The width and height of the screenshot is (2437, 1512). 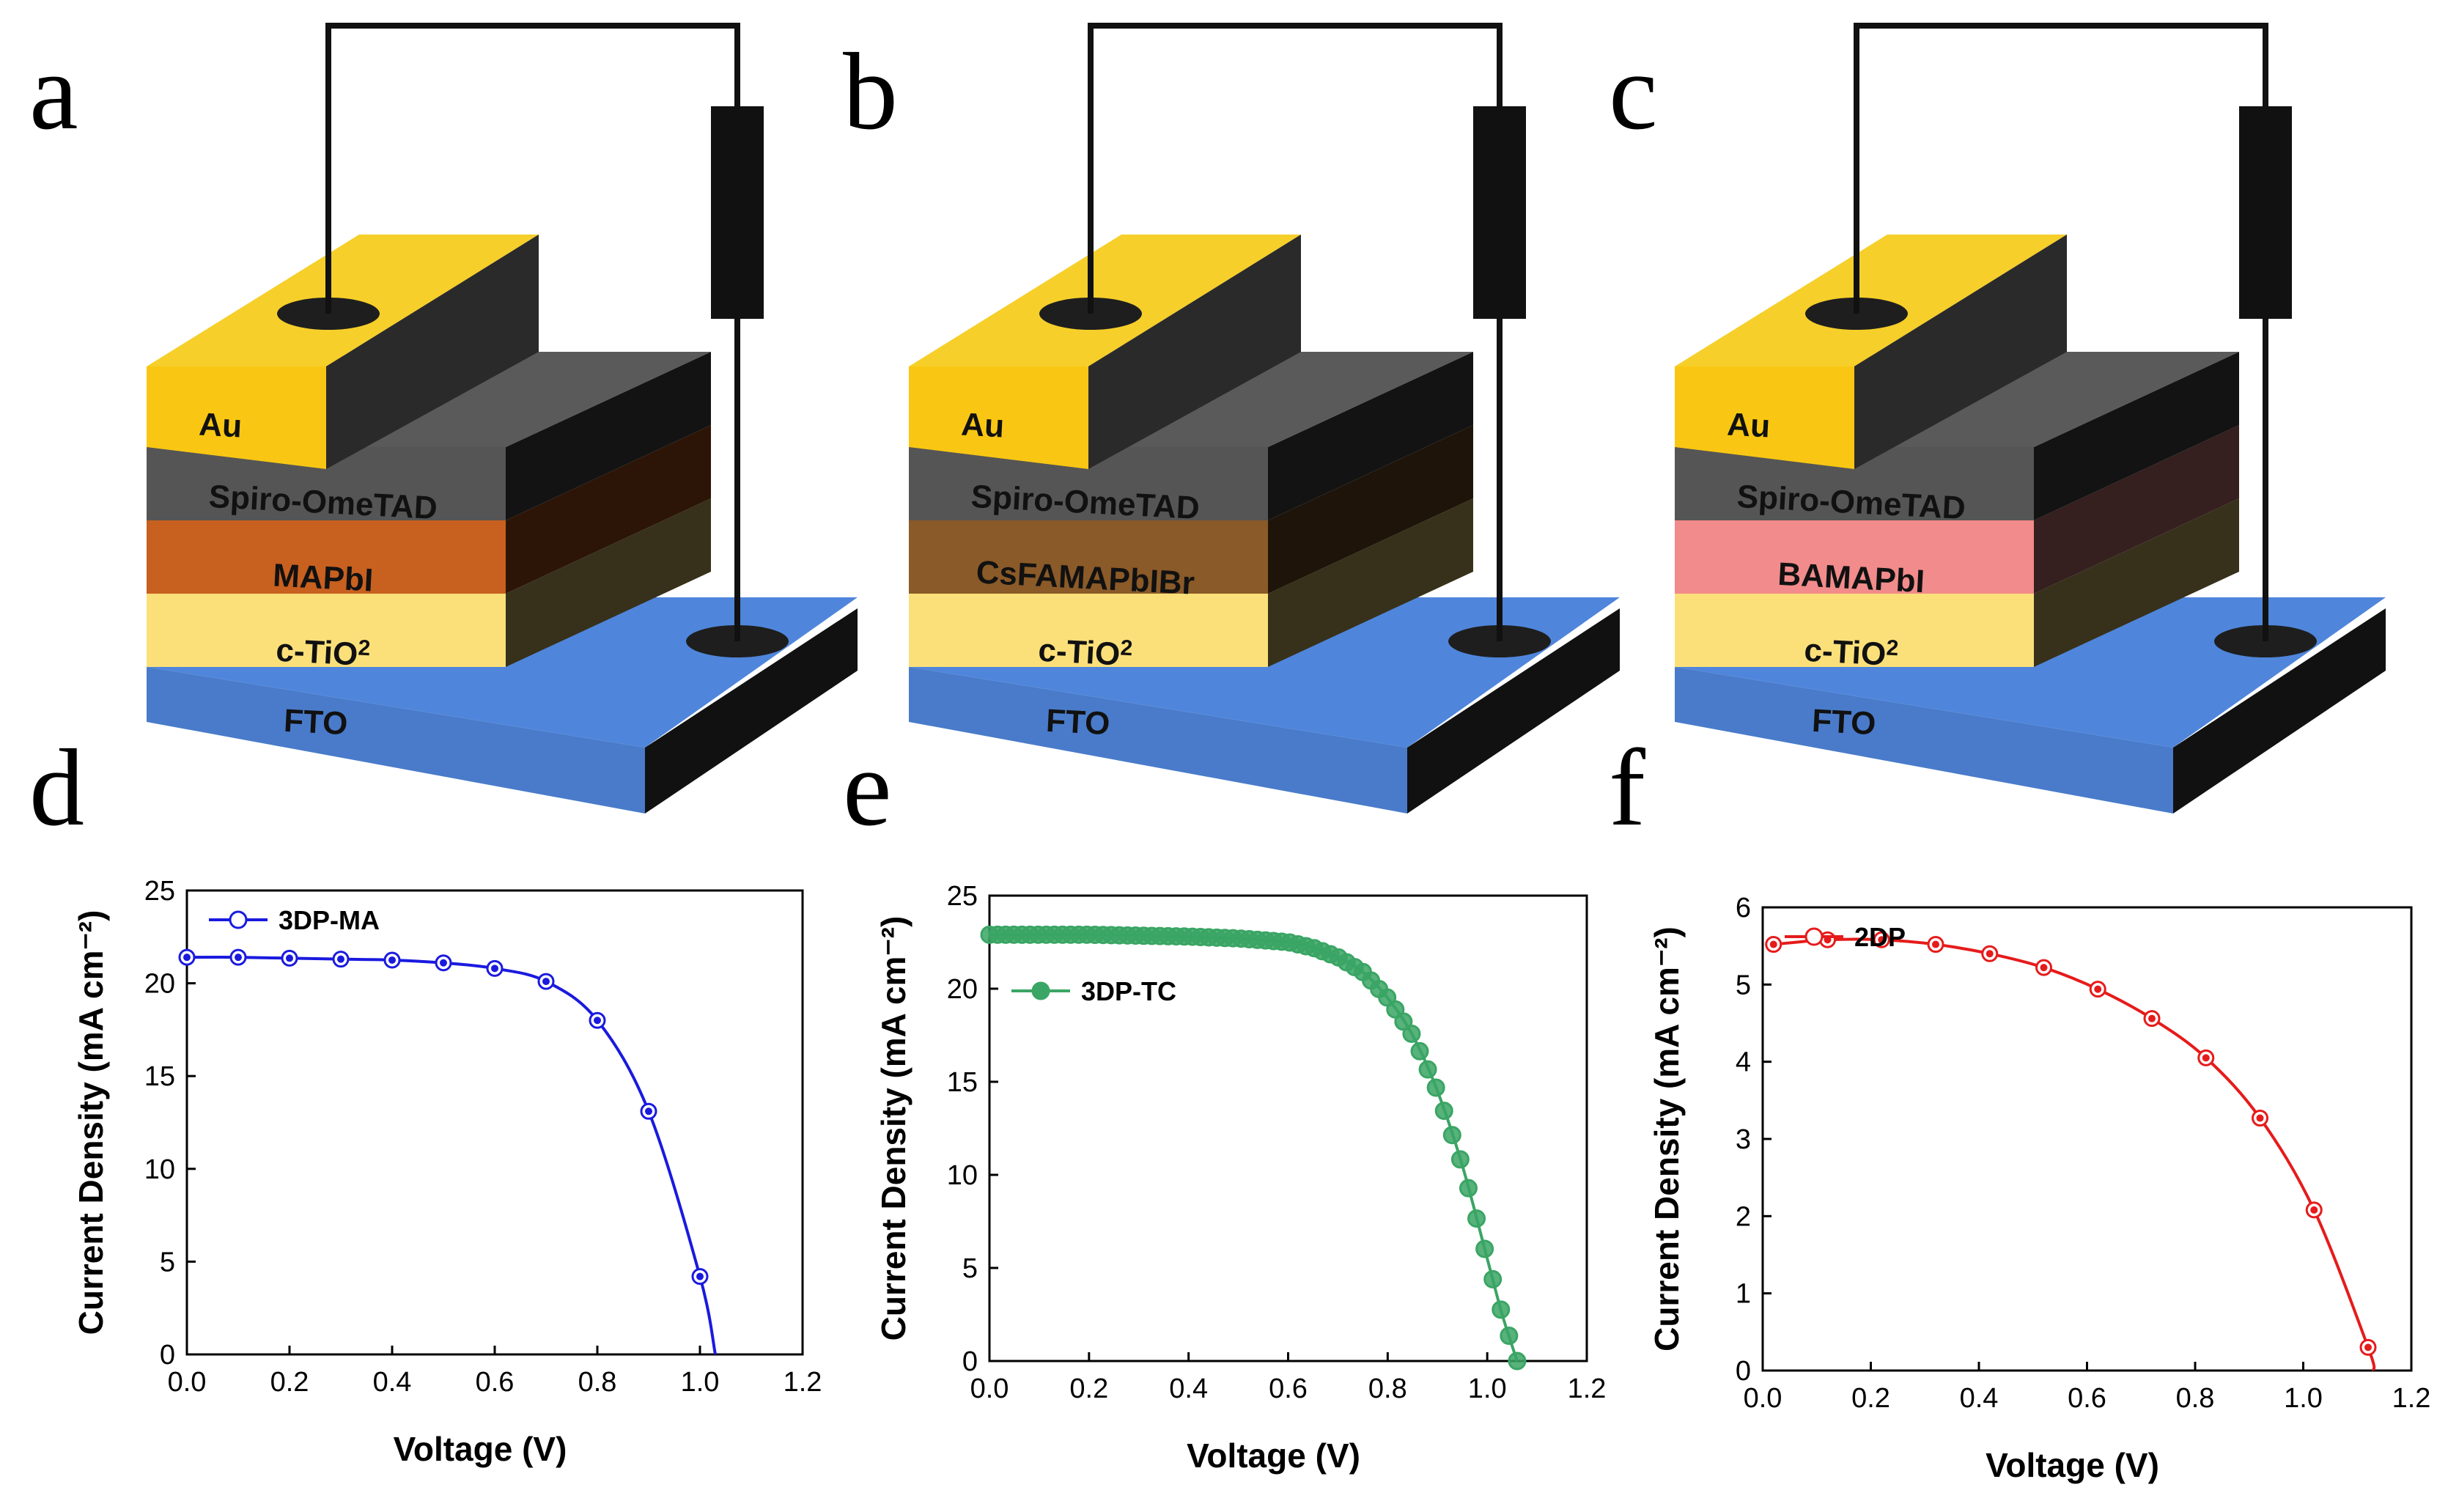 I want to click on y-tick-label: 20, so click(x=159, y=984).